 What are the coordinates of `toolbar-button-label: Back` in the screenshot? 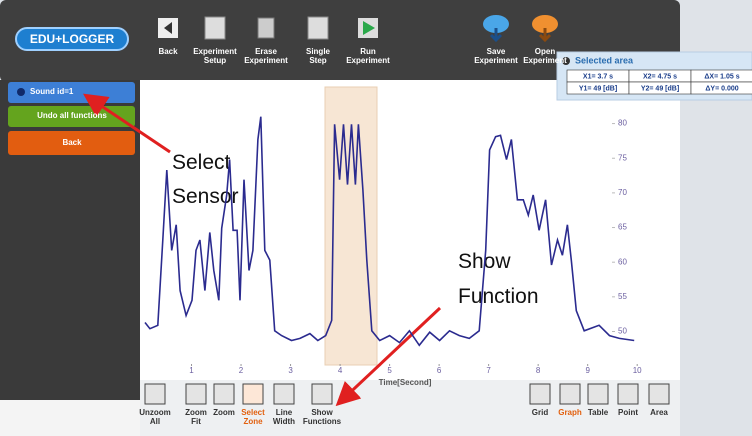 It's located at (168, 51).